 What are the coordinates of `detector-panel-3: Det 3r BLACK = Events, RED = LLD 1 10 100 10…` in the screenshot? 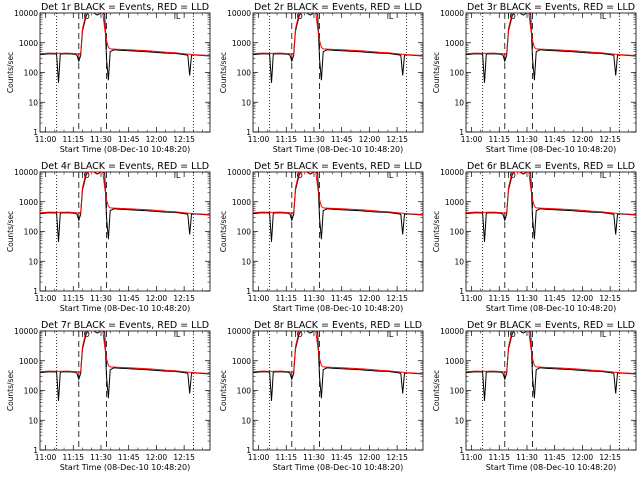 It's located at (534, 78).